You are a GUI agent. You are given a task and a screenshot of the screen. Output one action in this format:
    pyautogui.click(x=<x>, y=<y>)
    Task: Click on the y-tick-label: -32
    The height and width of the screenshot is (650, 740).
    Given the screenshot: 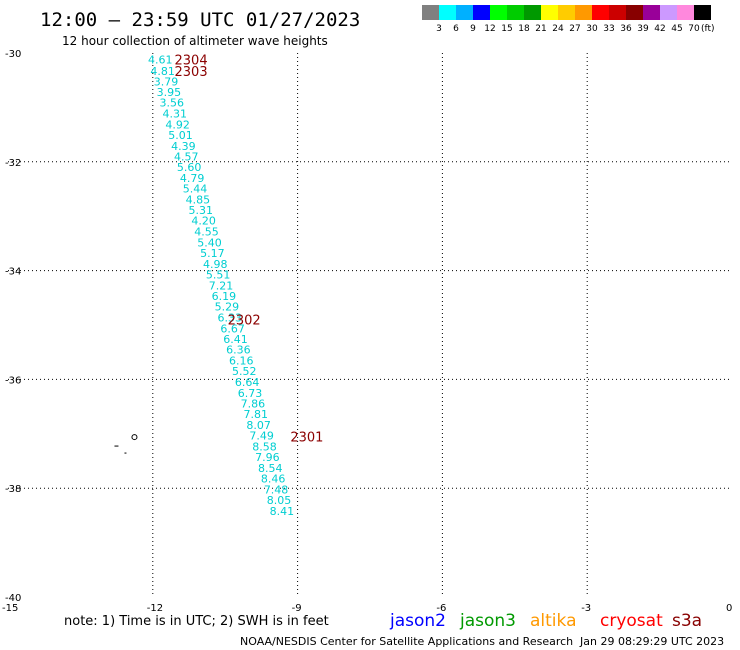 What is the action you would take?
    pyautogui.click(x=13, y=163)
    